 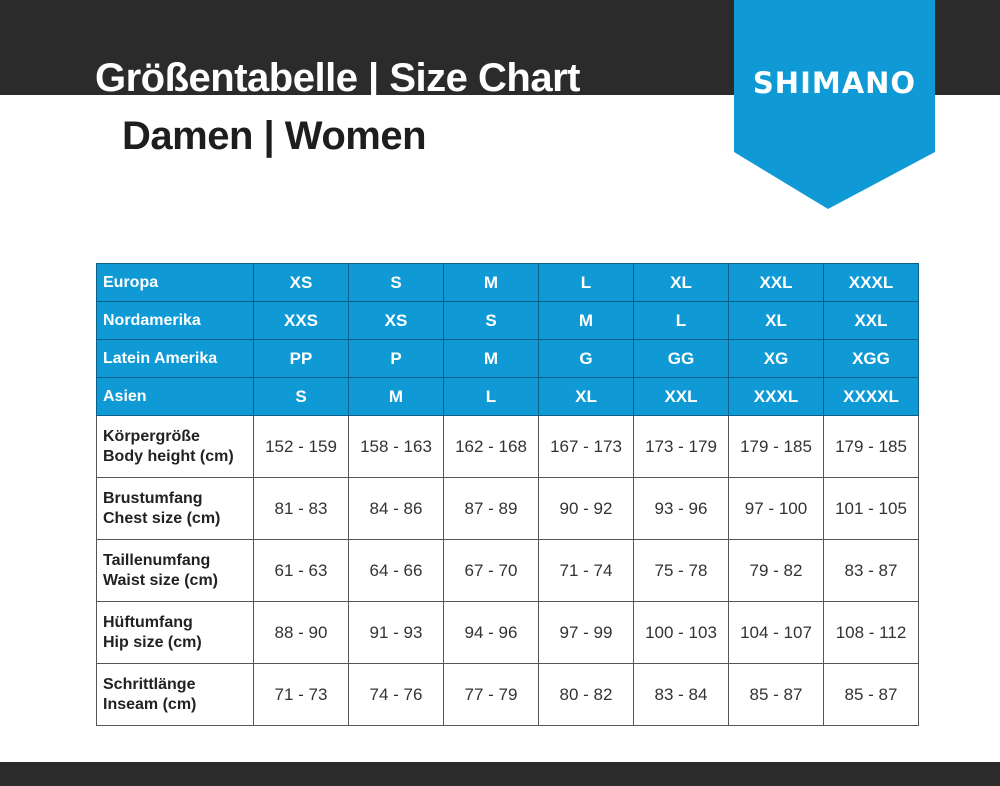 I want to click on label-de: Schrittlänge, so click(x=149, y=684).